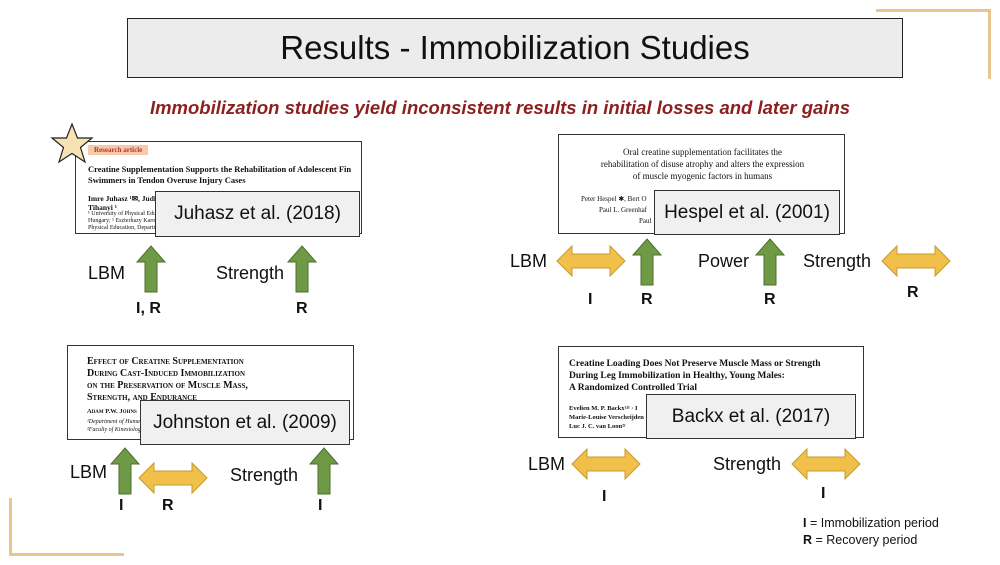 The image size is (1000, 565). What do you see at coordinates (72, 143) in the screenshot?
I see `star-icon` at bounding box center [72, 143].